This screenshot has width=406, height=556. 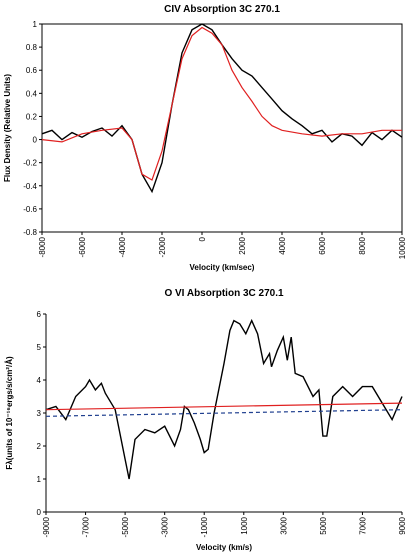 What do you see at coordinates (42, 246) in the screenshot?
I see `x-tick-label: -8000` at bounding box center [42, 246].